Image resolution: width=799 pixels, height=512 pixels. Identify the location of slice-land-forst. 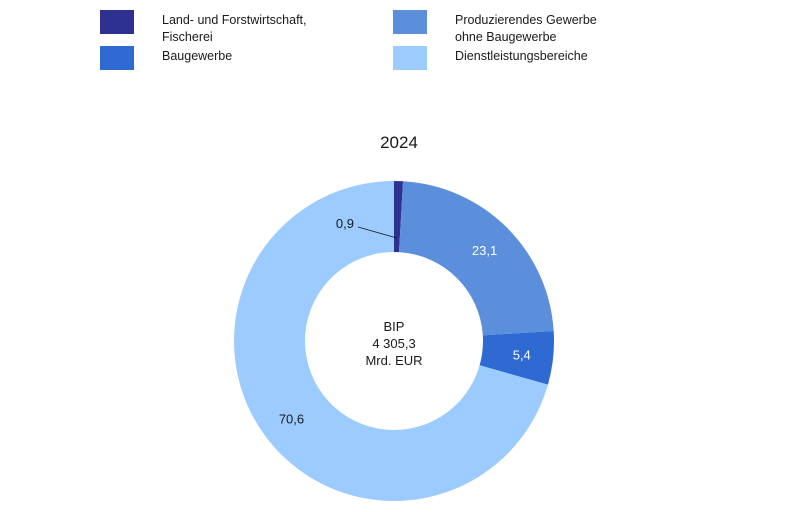
(399, 217).